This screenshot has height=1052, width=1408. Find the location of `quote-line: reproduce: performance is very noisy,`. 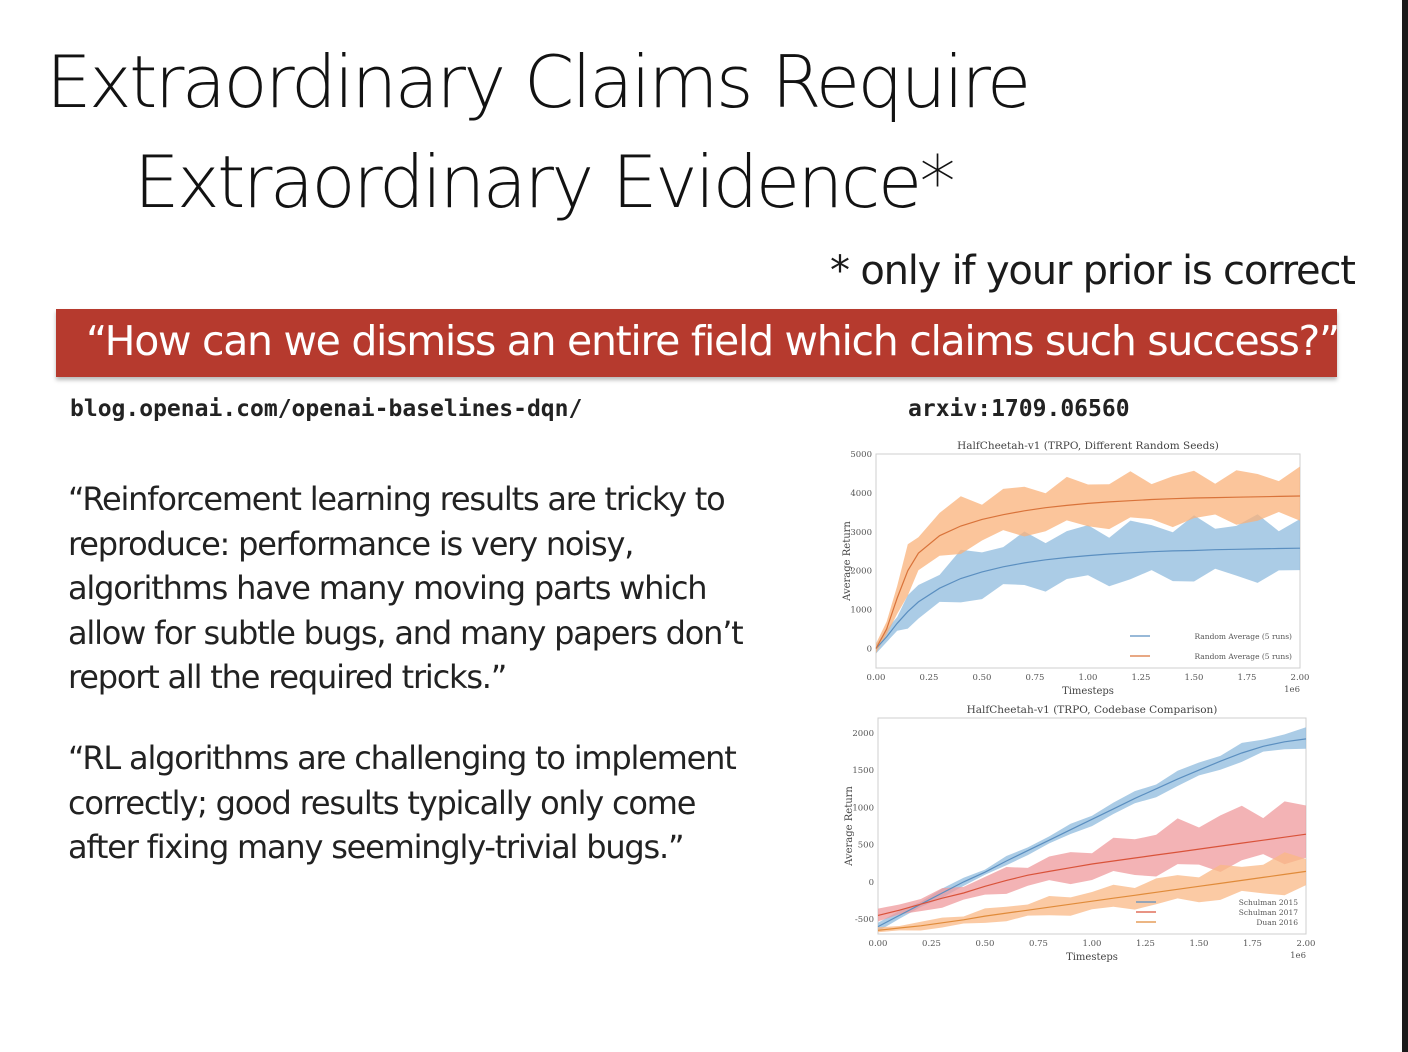

quote-line: reproduce: performance is very noisy, is located at coordinates (351, 543).